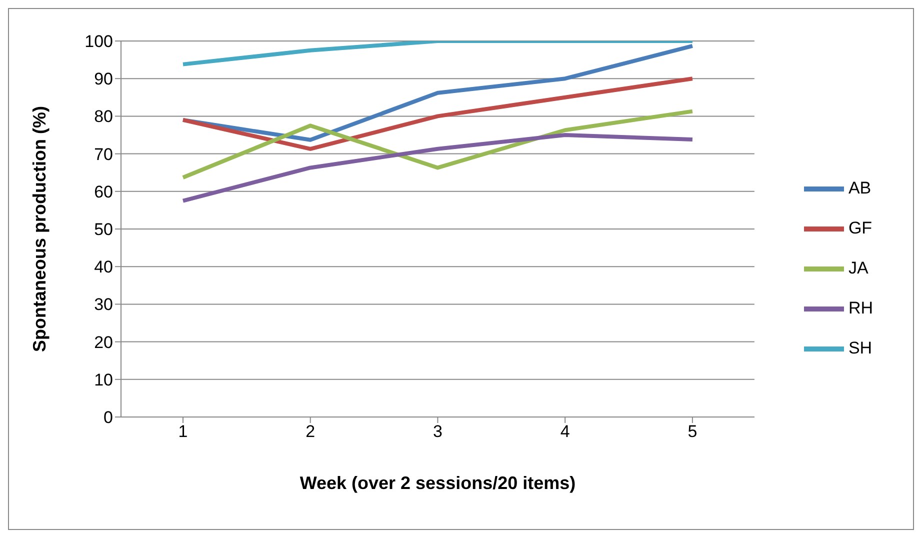 The width and height of the screenshot is (922, 536). Describe the element at coordinates (437, 432) in the screenshot. I see `x-tick-label: 3` at that location.